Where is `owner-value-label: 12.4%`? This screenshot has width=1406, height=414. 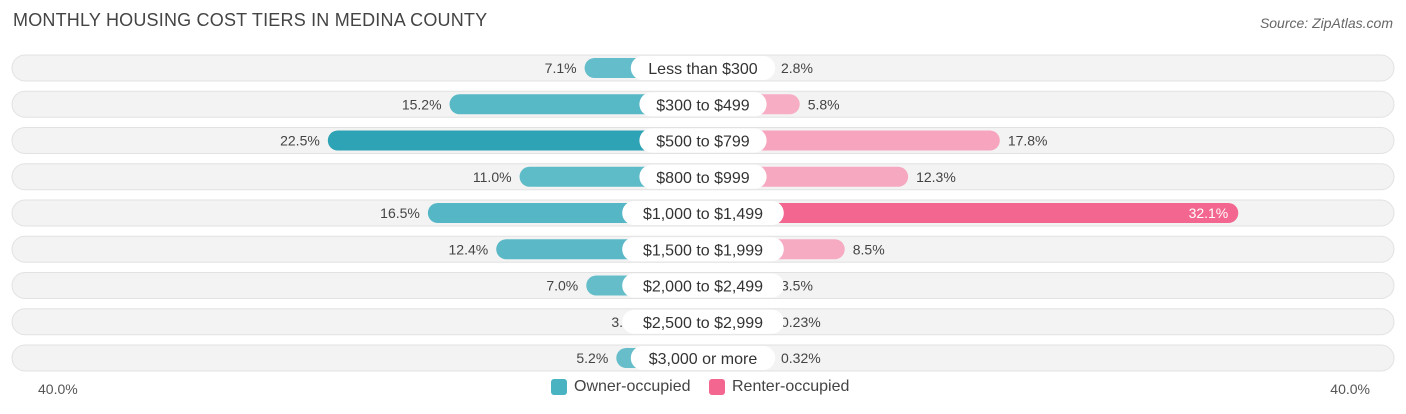 owner-value-label: 12.4% is located at coordinates (469, 249).